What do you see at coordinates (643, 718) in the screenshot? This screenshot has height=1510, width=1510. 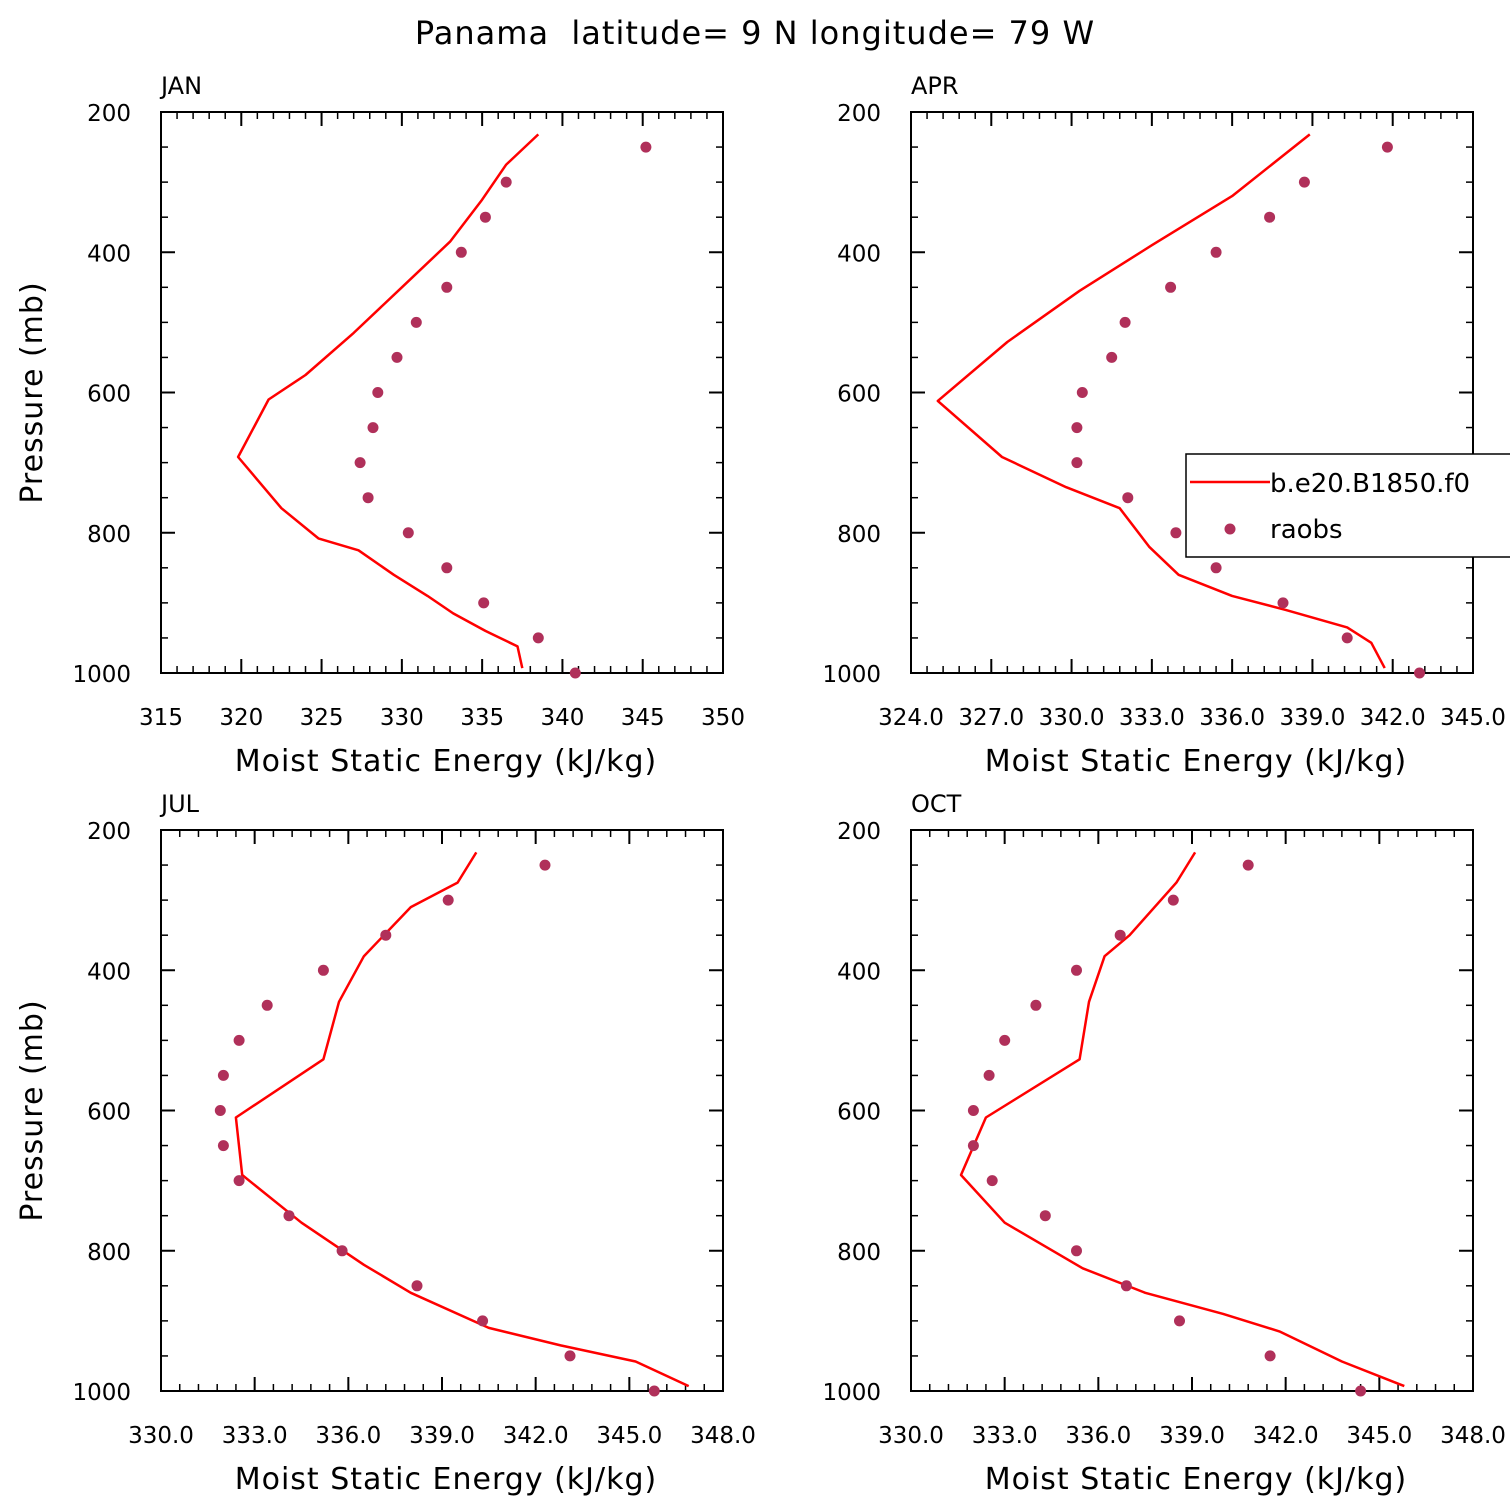 I see `x-tick-label: 345` at bounding box center [643, 718].